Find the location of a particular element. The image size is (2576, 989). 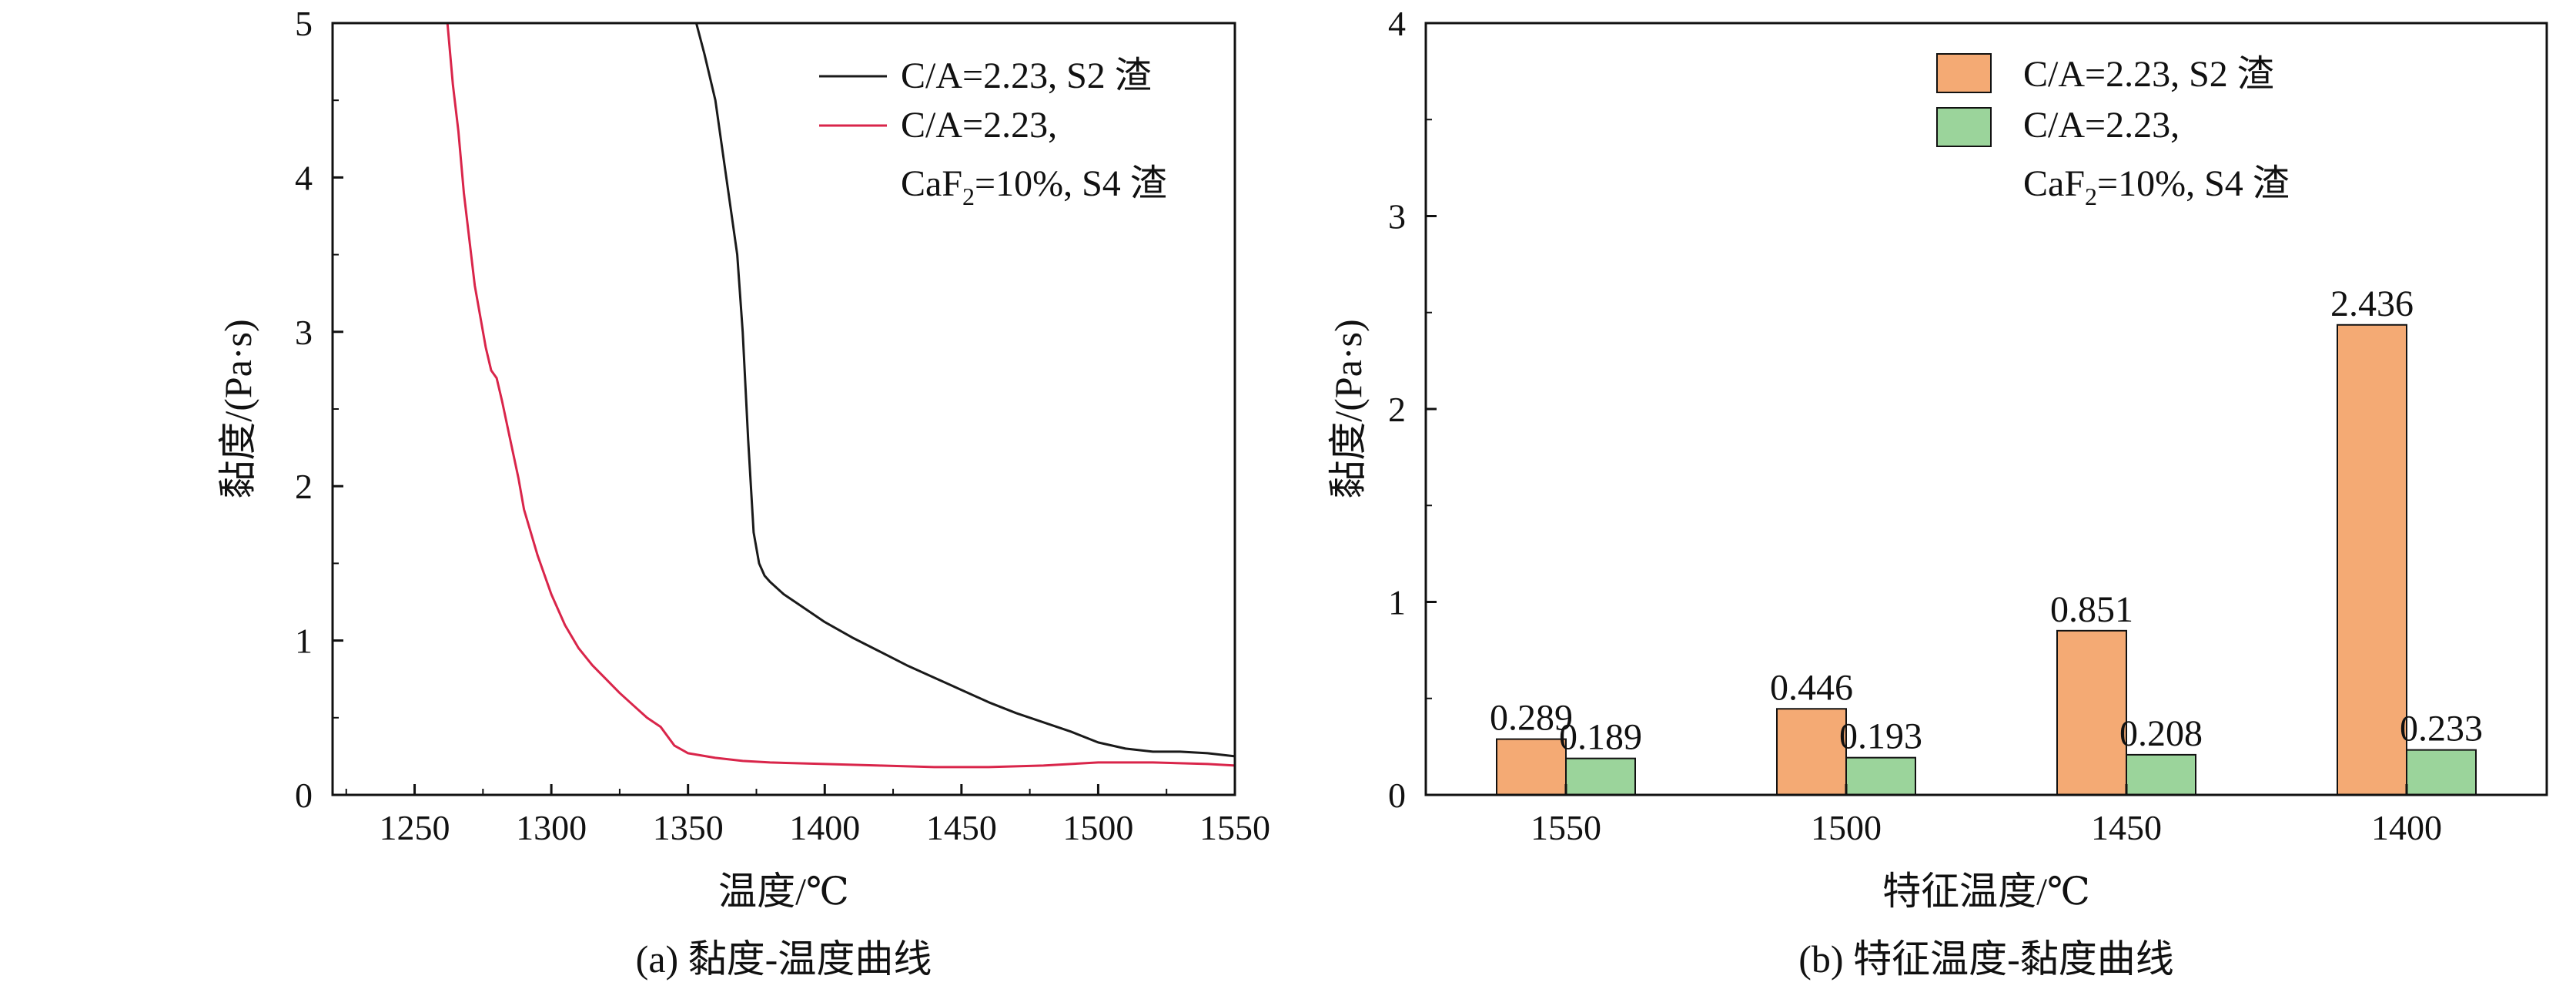

bar-value-label: 0.289 is located at coordinates (1532, 718).